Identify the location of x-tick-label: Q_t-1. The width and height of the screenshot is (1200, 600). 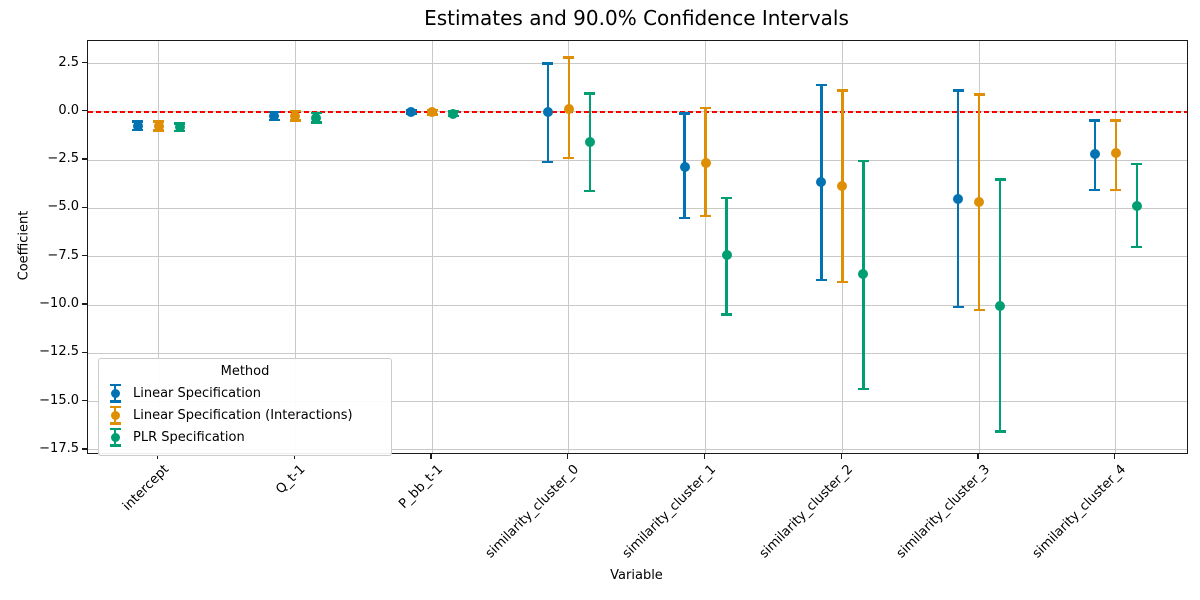
(291, 480).